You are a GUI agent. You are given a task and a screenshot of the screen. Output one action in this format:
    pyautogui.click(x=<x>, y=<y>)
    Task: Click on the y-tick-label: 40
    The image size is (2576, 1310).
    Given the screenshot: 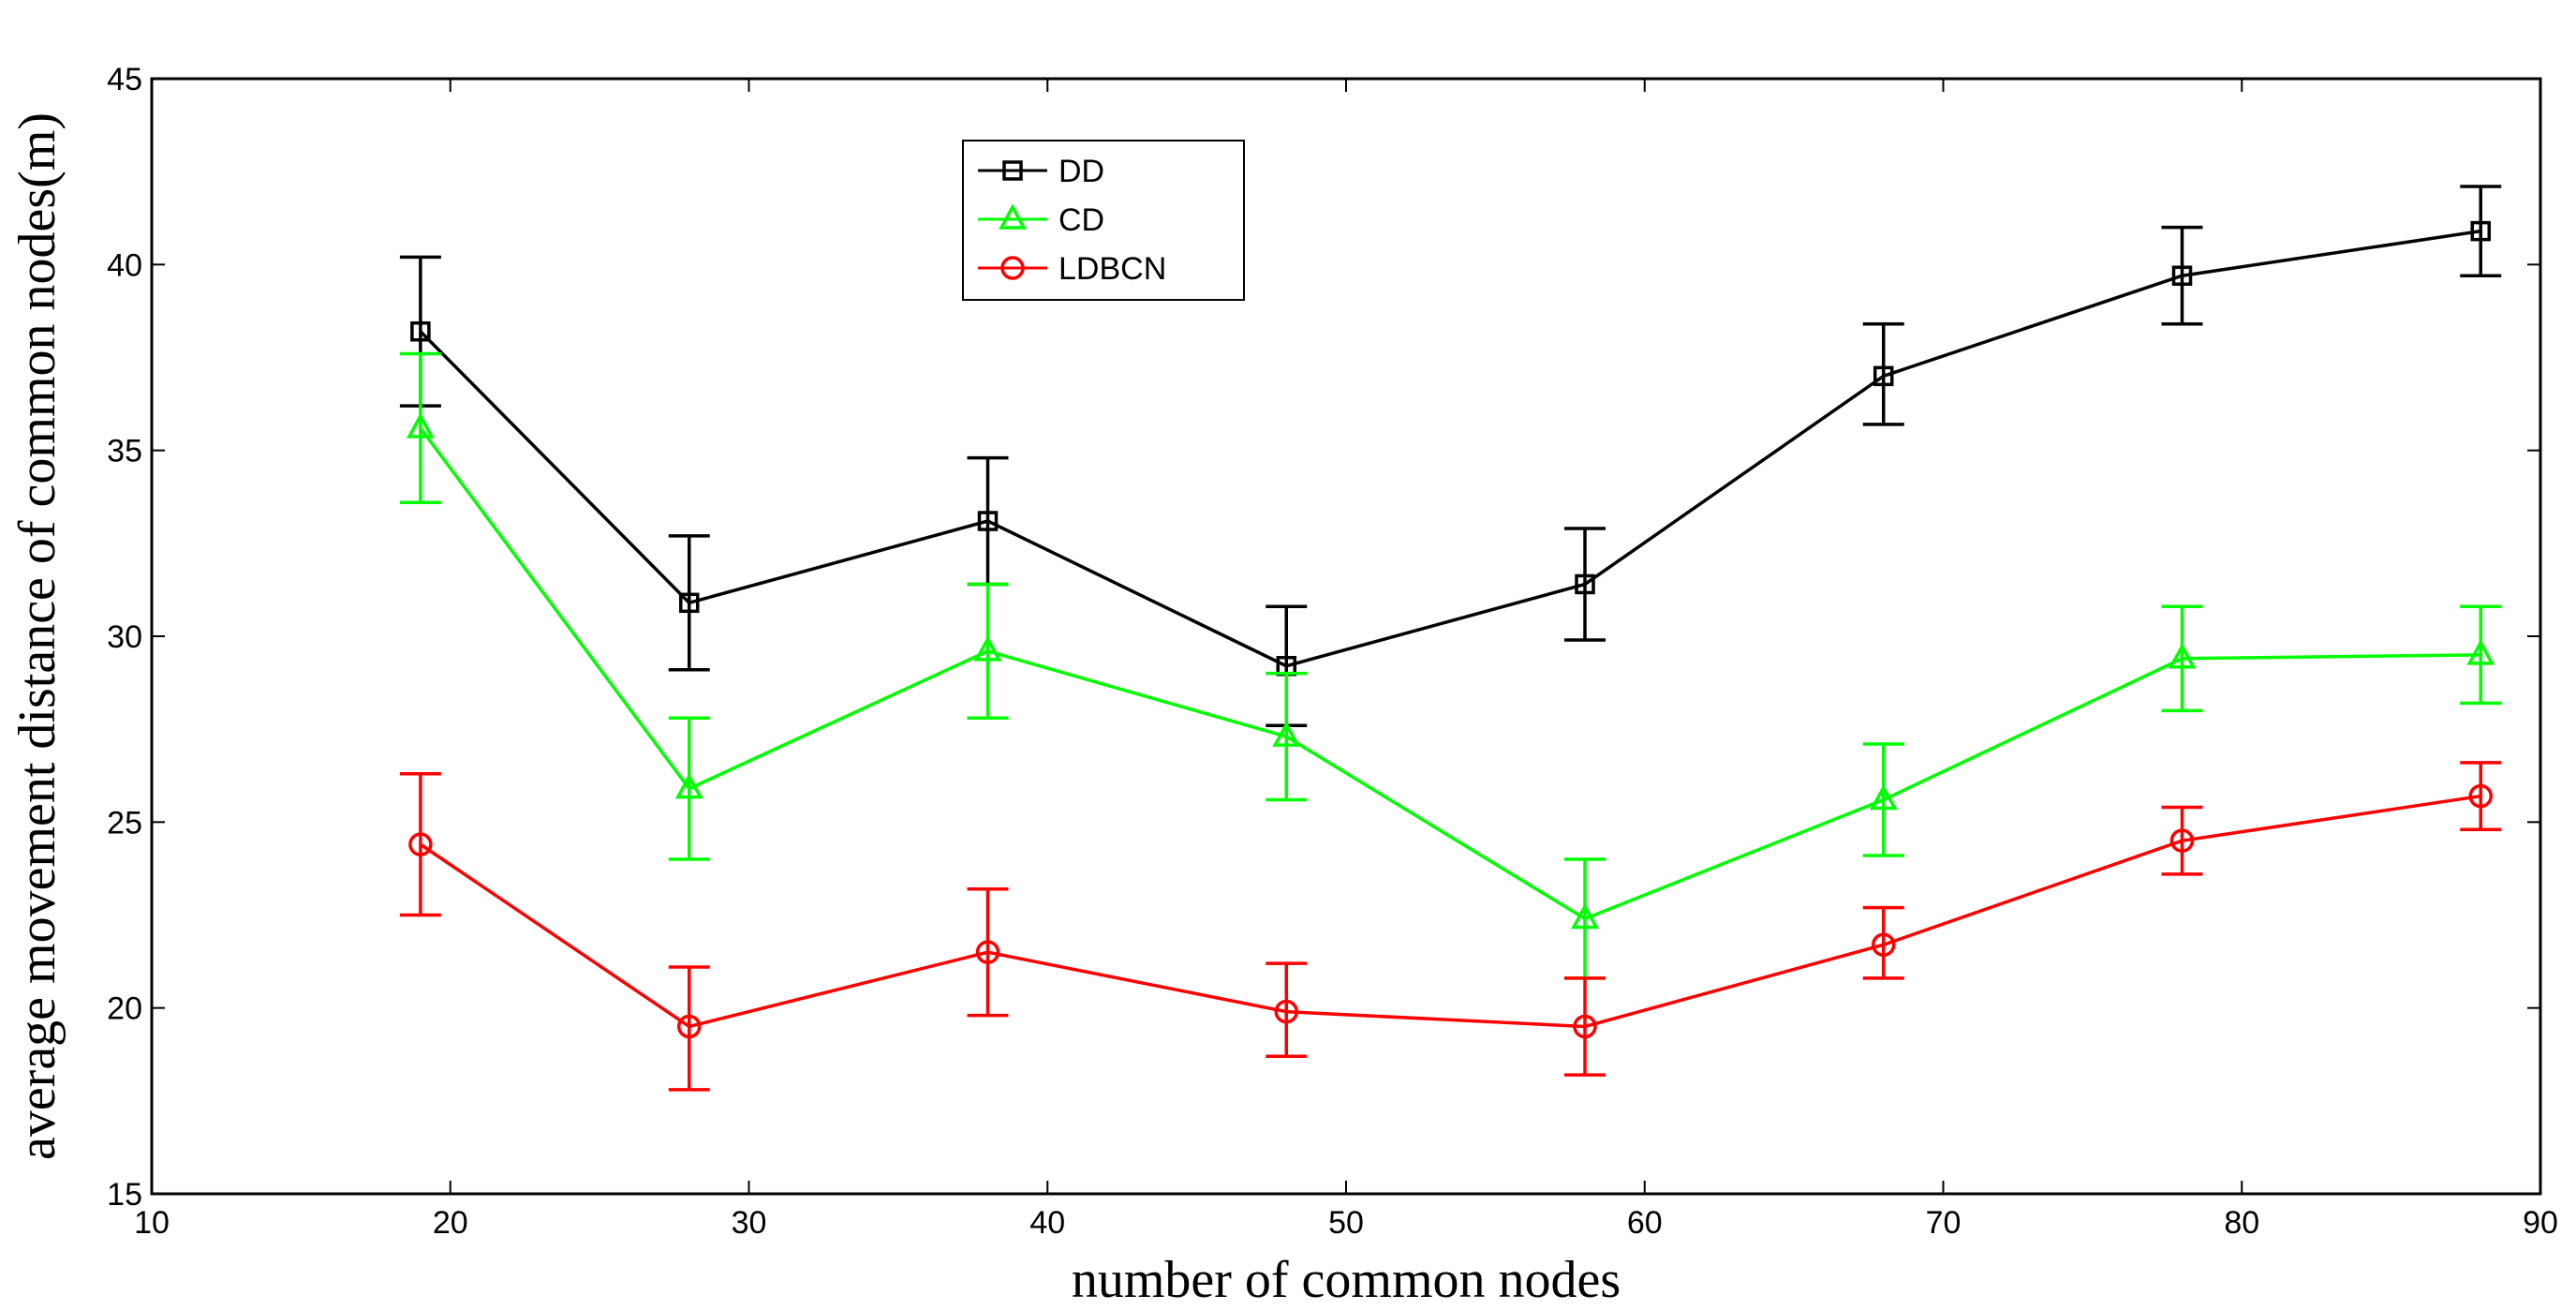 What is the action you would take?
    pyautogui.click(x=125, y=265)
    